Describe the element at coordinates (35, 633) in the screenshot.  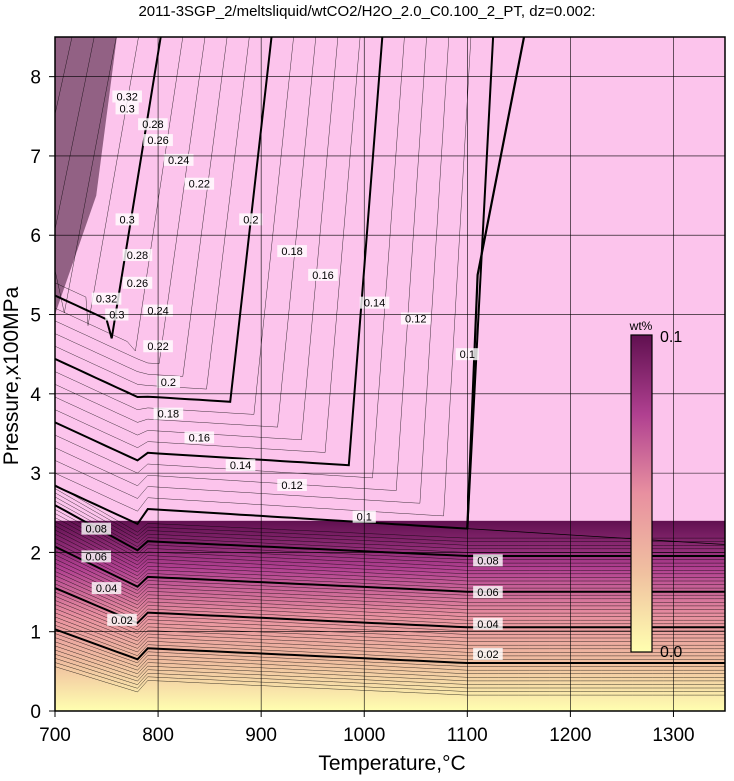
I see `y-tick-label: 1` at that location.